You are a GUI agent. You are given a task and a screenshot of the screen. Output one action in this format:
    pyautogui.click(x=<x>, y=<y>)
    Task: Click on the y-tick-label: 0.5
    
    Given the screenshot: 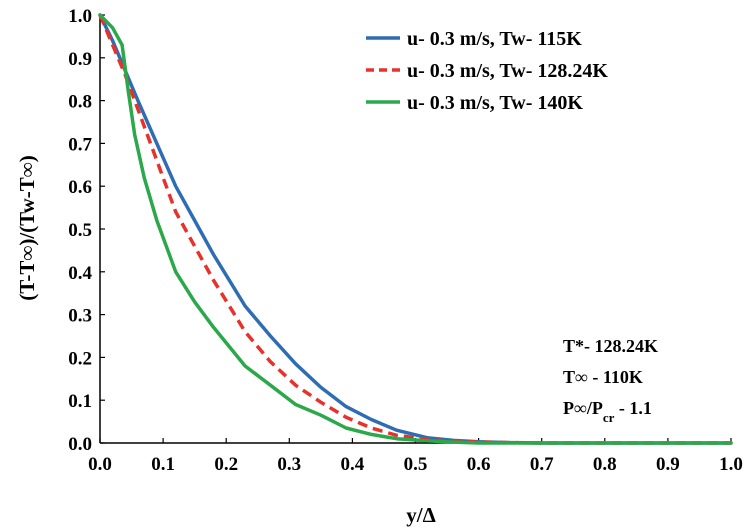 What is the action you would take?
    pyautogui.click(x=80, y=230)
    